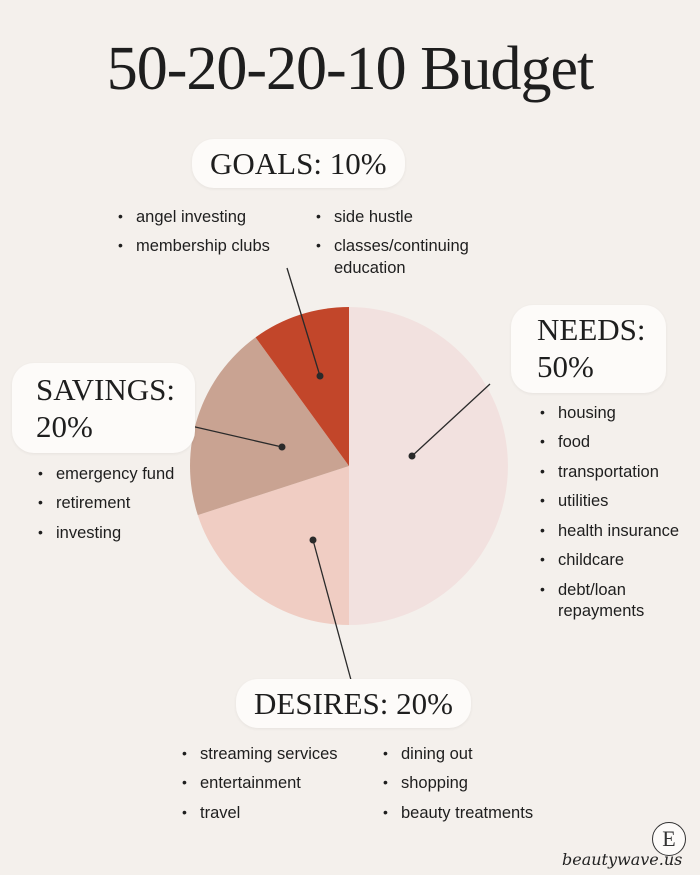 This screenshot has width=700, height=875. What do you see at coordinates (332, 610) in the screenshot?
I see `desires-leader-line` at bounding box center [332, 610].